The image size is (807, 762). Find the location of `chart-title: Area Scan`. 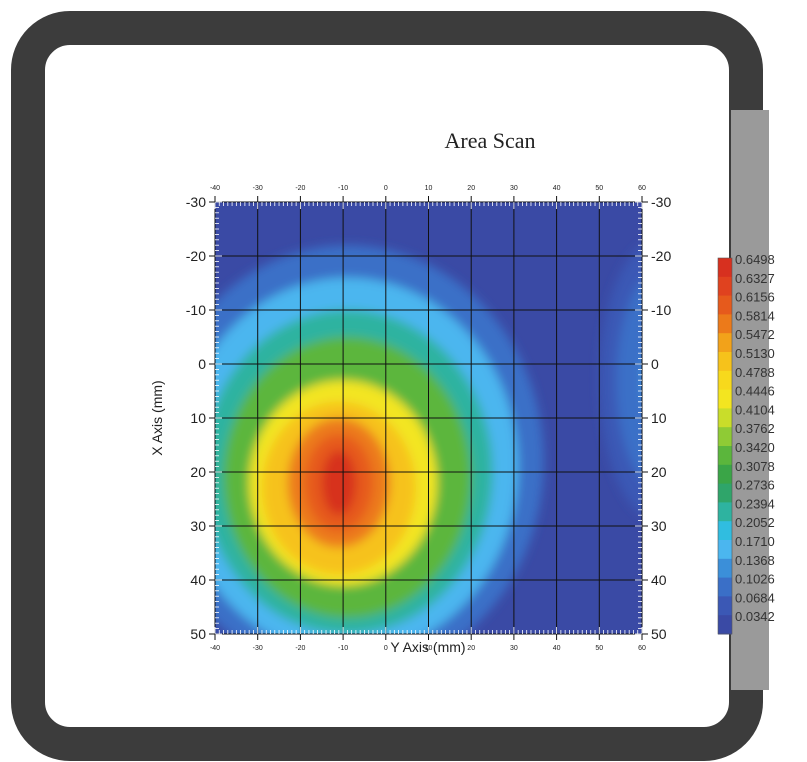

chart-title: Area Scan is located at coordinates (490, 140).